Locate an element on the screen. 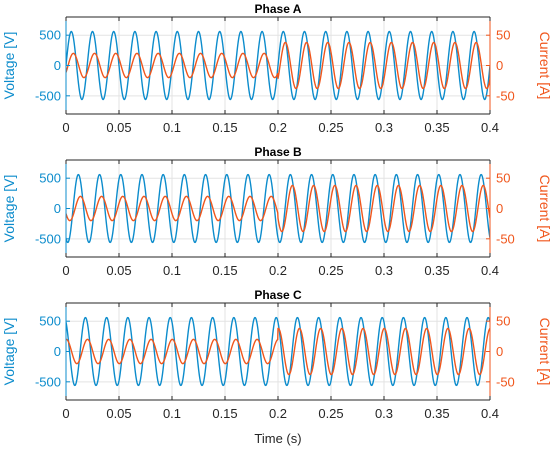 The image size is (550, 449). x-axis-label: Time (s) is located at coordinates (277, 438).